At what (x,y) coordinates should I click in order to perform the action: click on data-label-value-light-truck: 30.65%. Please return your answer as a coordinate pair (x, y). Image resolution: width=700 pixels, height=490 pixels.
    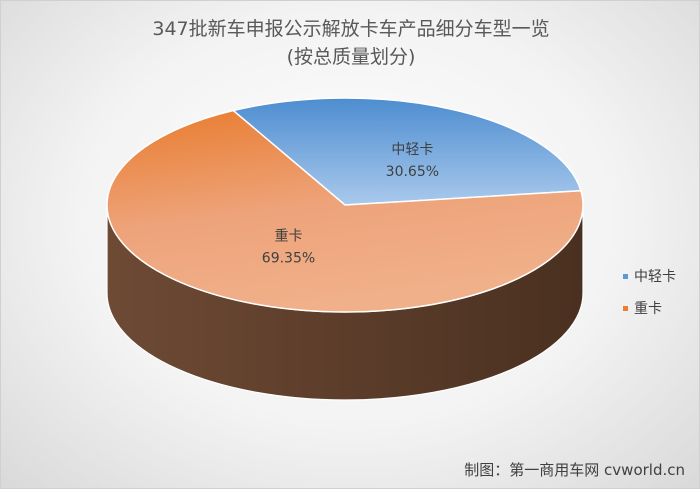
    Looking at the image, I should click on (412, 172).